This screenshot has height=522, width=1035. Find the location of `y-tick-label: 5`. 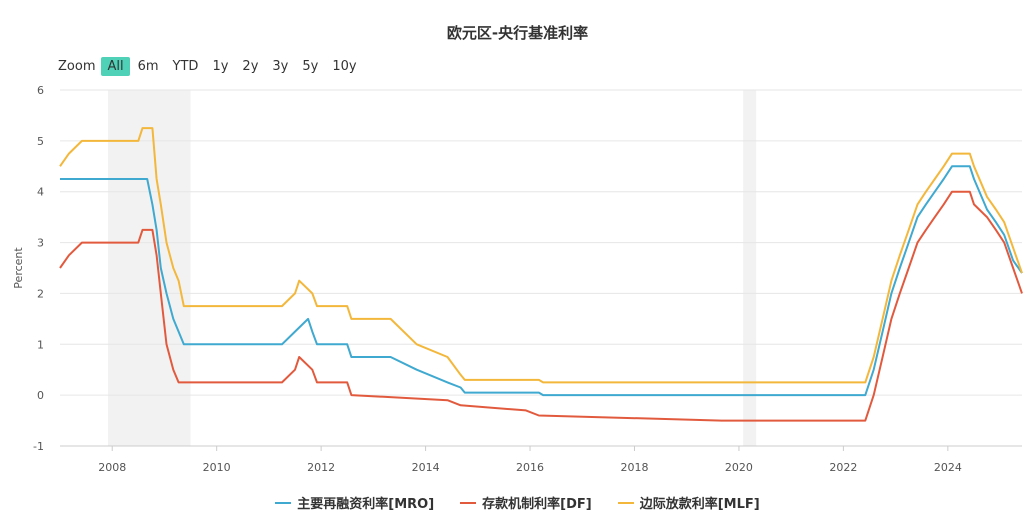

y-tick-label: 5 is located at coordinates (40, 141).